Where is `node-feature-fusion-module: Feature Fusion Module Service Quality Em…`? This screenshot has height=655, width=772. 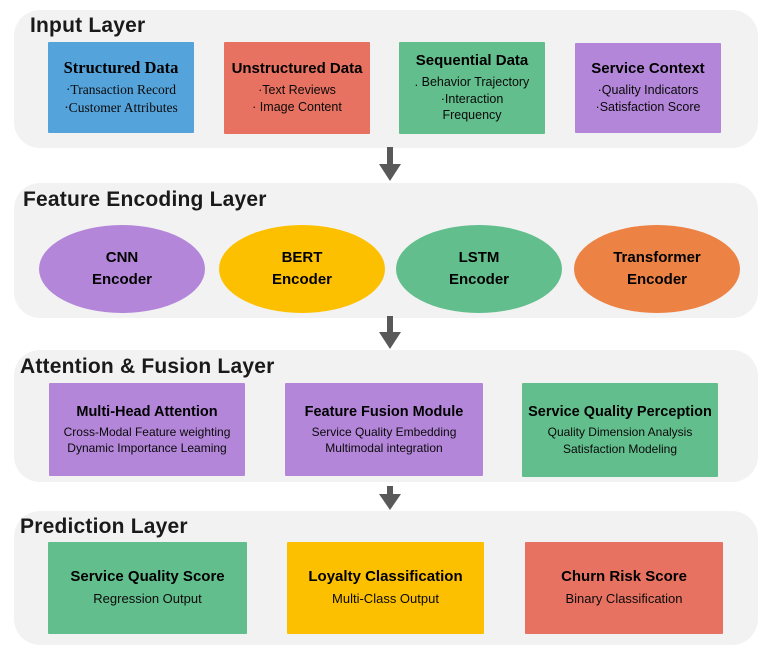
node-feature-fusion-module: Feature Fusion Module Service Quality Em… is located at coordinates (384, 429).